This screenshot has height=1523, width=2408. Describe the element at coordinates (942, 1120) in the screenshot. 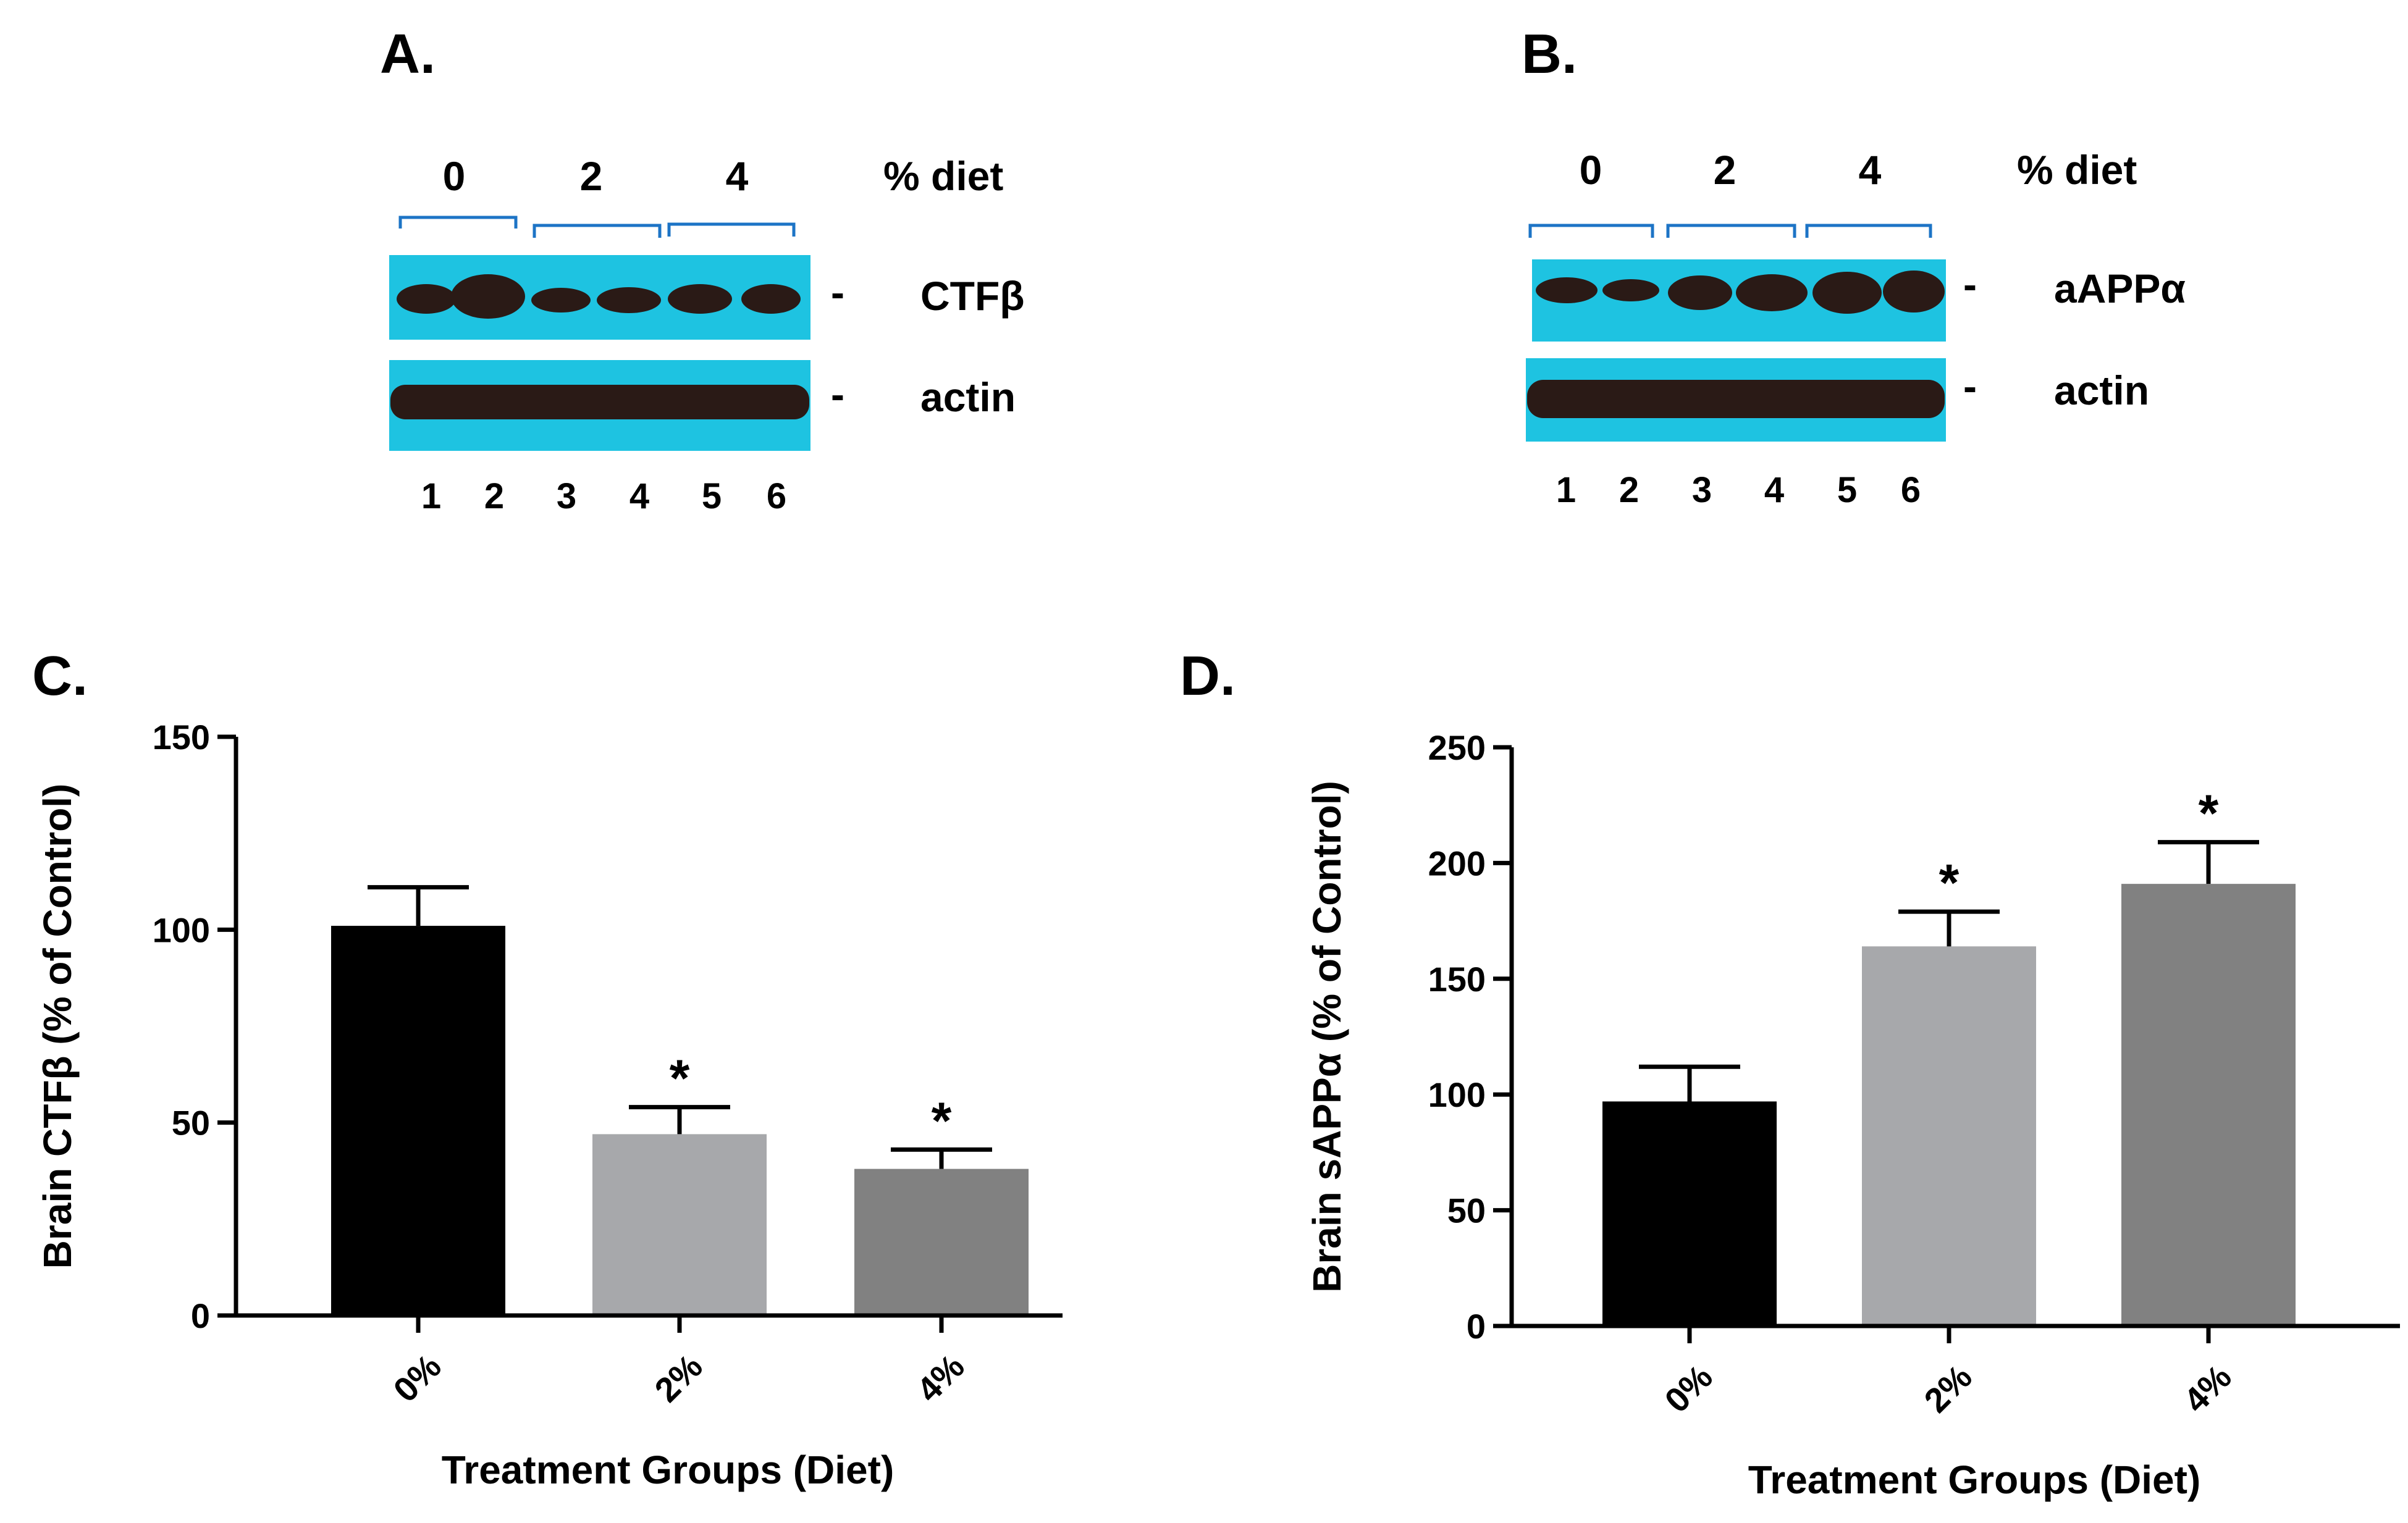

I see `chart-c-significance-3: *` at that location.